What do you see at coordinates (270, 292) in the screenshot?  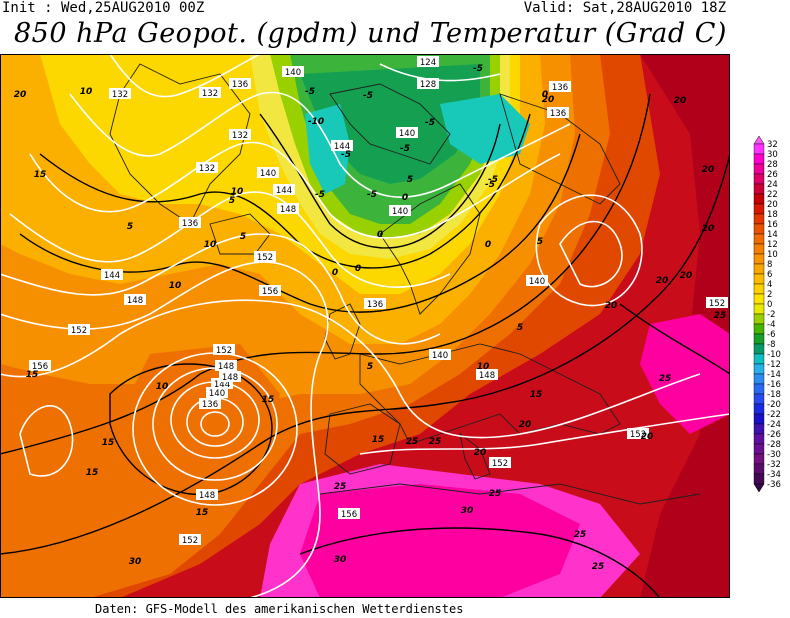 I see `geopotential-label: 156` at bounding box center [270, 292].